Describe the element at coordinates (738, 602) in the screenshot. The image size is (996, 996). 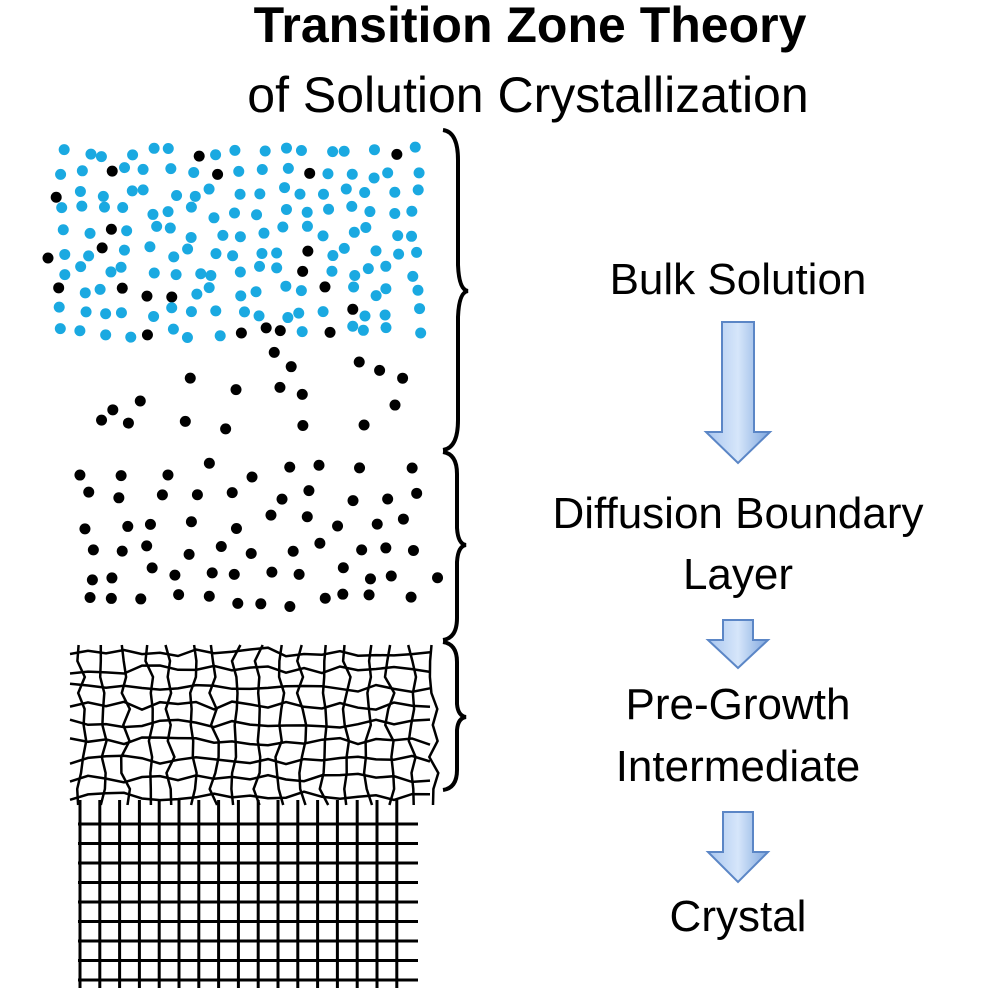
I see `arrows` at that location.